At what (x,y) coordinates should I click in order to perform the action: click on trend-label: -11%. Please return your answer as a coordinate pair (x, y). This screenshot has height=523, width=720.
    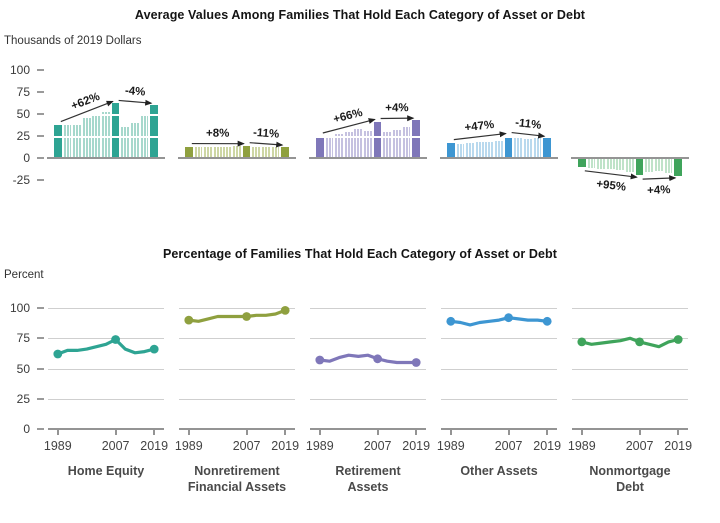
    Looking at the image, I should click on (528, 124).